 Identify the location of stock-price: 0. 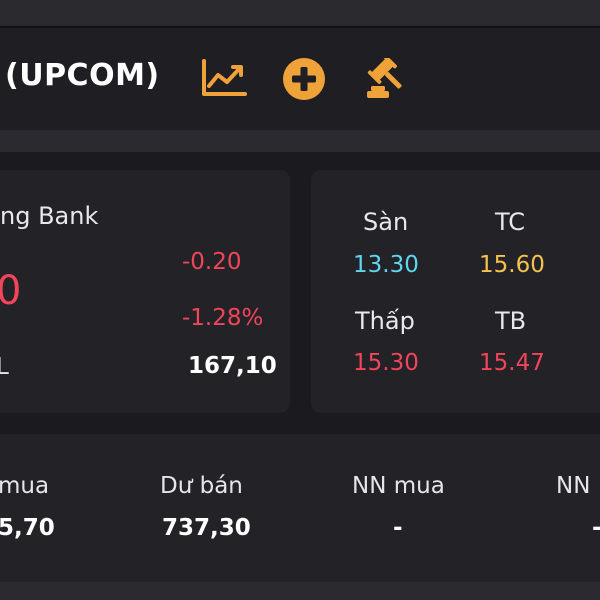
(11, 291).